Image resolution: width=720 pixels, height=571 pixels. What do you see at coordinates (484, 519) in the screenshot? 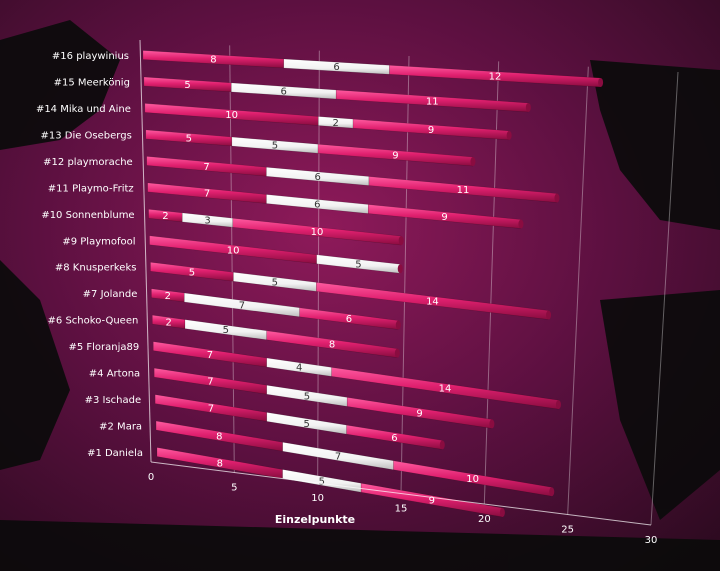
I see `x-tick-label: 20` at bounding box center [484, 519].